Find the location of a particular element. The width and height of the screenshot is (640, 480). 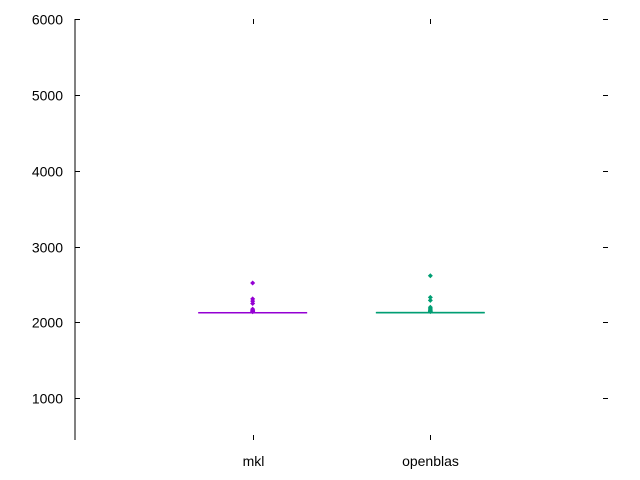

y-tick-label: 2000 is located at coordinates (47, 323).